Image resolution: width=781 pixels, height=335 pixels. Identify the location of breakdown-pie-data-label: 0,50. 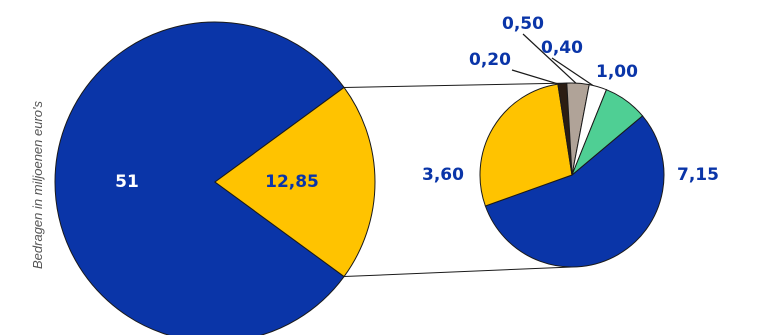
(523, 24).